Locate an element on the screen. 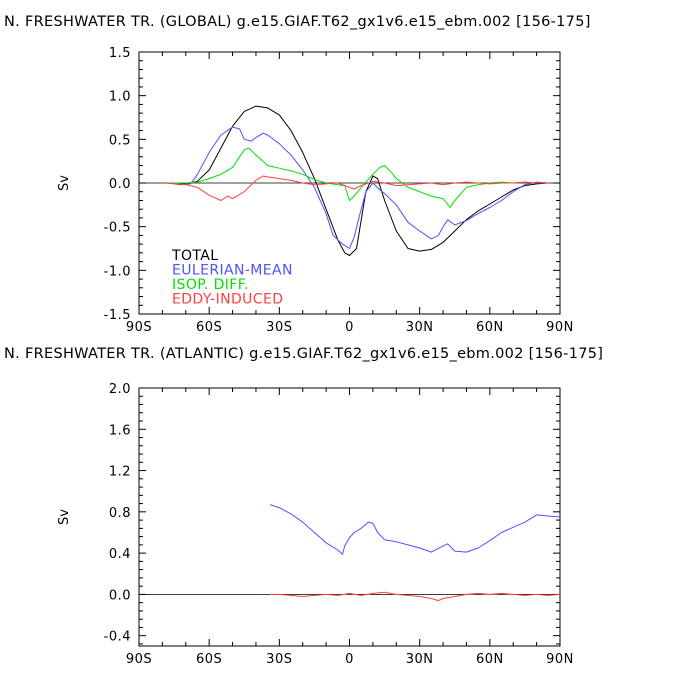 This screenshot has width=700, height=700. y-tick-label: 0.4 is located at coordinates (120, 554).